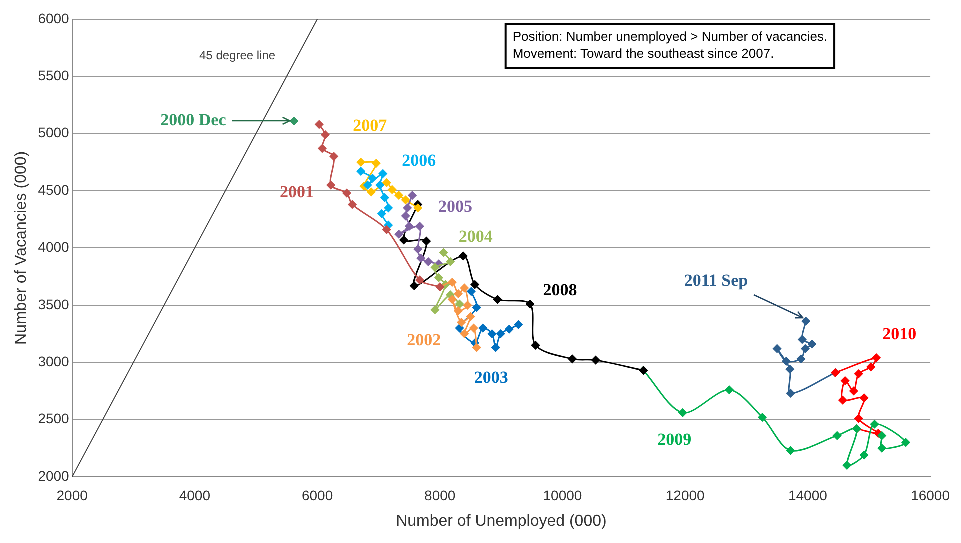 The width and height of the screenshot is (961, 543). I want to click on x-tick-label: 2000, so click(72, 495).